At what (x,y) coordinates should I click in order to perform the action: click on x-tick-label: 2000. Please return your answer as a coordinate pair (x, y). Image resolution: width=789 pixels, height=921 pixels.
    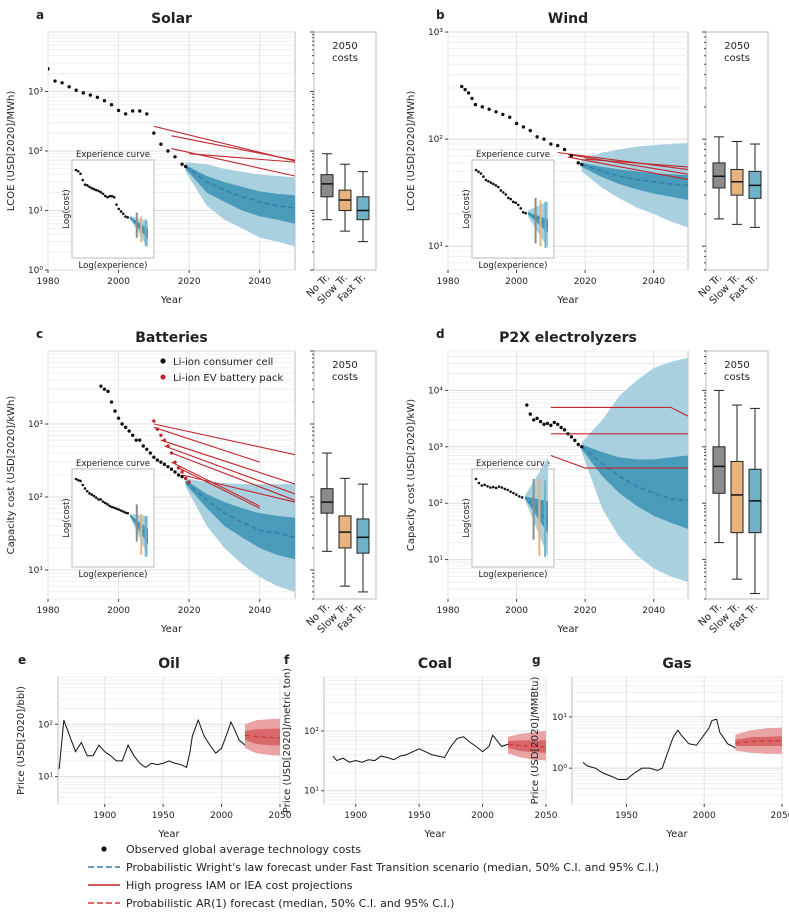
    Looking at the image, I should click on (118, 611).